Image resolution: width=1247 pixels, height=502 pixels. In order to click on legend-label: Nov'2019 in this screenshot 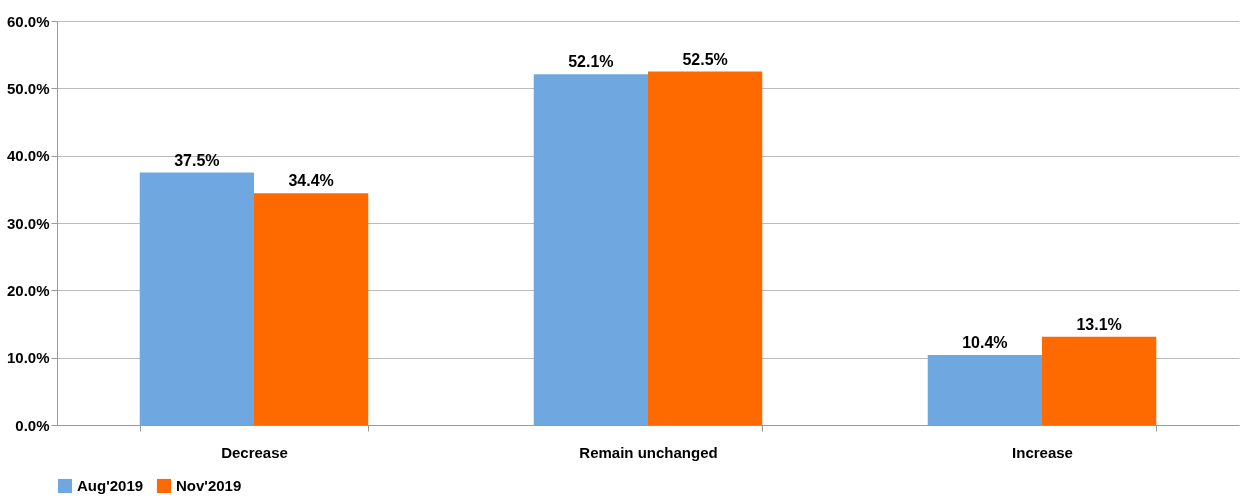, I will do `click(209, 485)`.